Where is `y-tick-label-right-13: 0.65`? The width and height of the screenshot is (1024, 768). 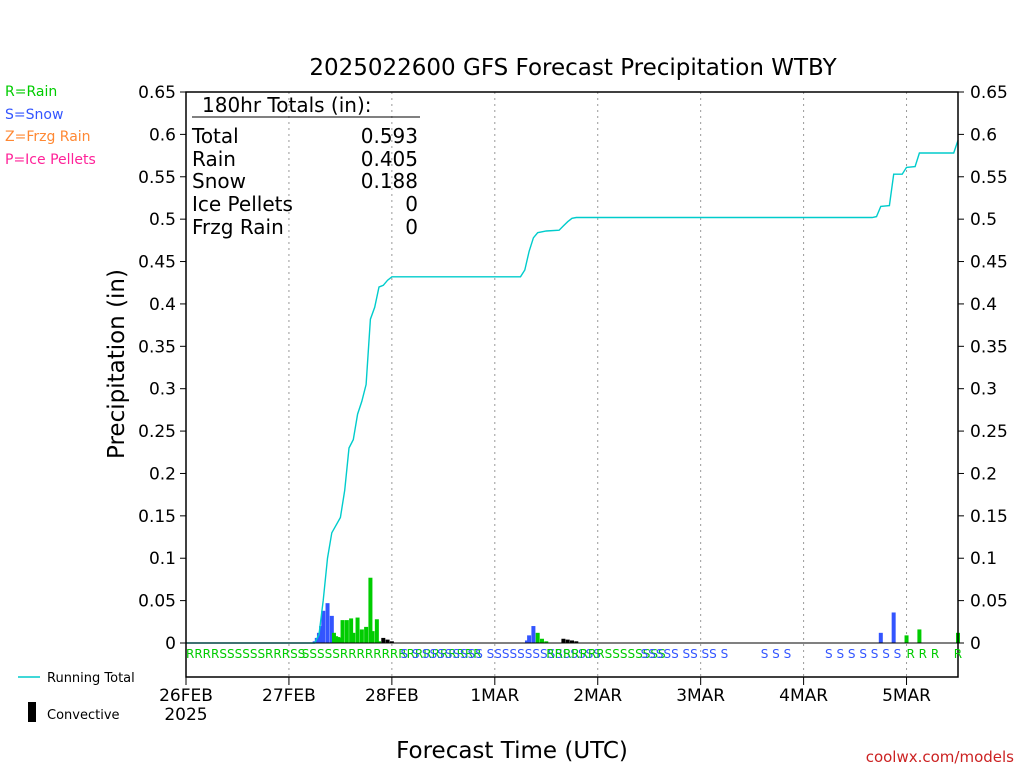
y-tick-label-right-13: 0.65 is located at coordinates (989, 93).